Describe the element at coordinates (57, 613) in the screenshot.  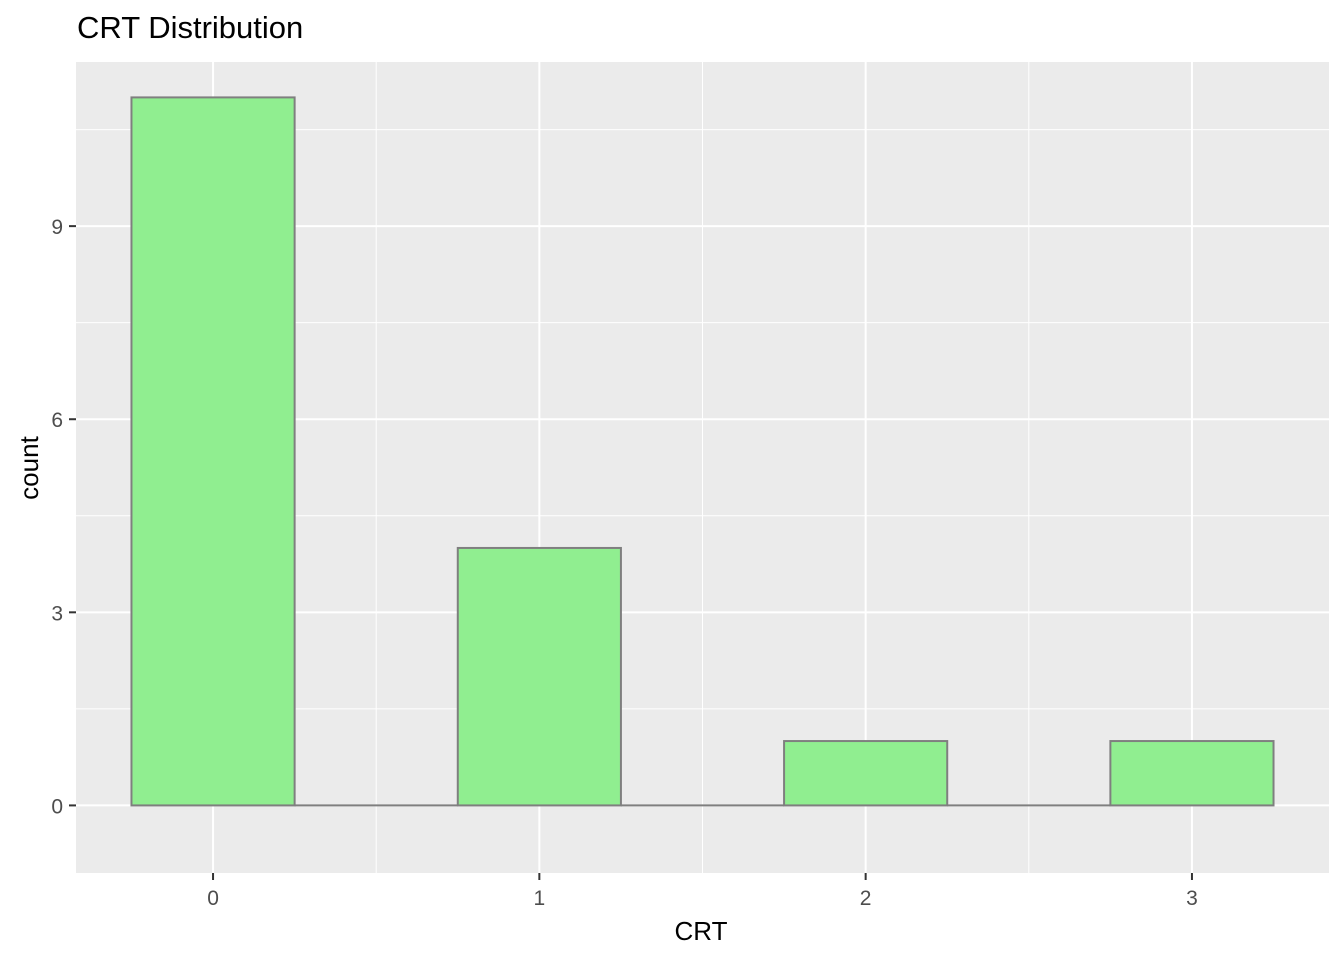
I see `y-tick-label: 3` at that location.